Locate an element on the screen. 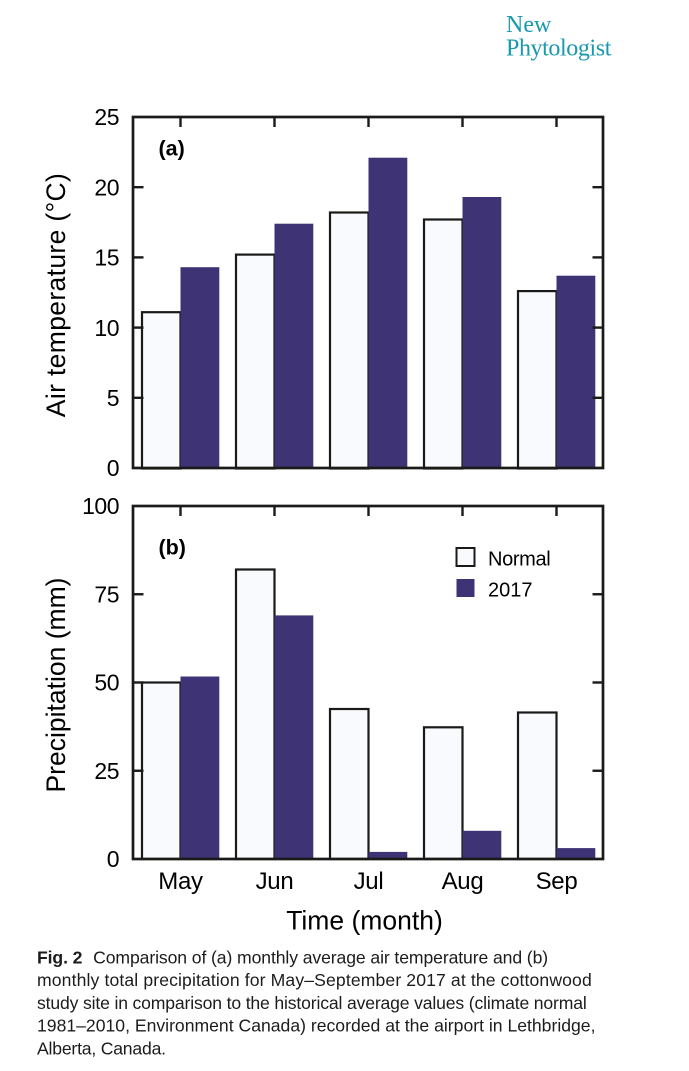 This screenshot has height=1071, width=689. svg-text: Air temperature (°C) is located at coordinates (56, 295).